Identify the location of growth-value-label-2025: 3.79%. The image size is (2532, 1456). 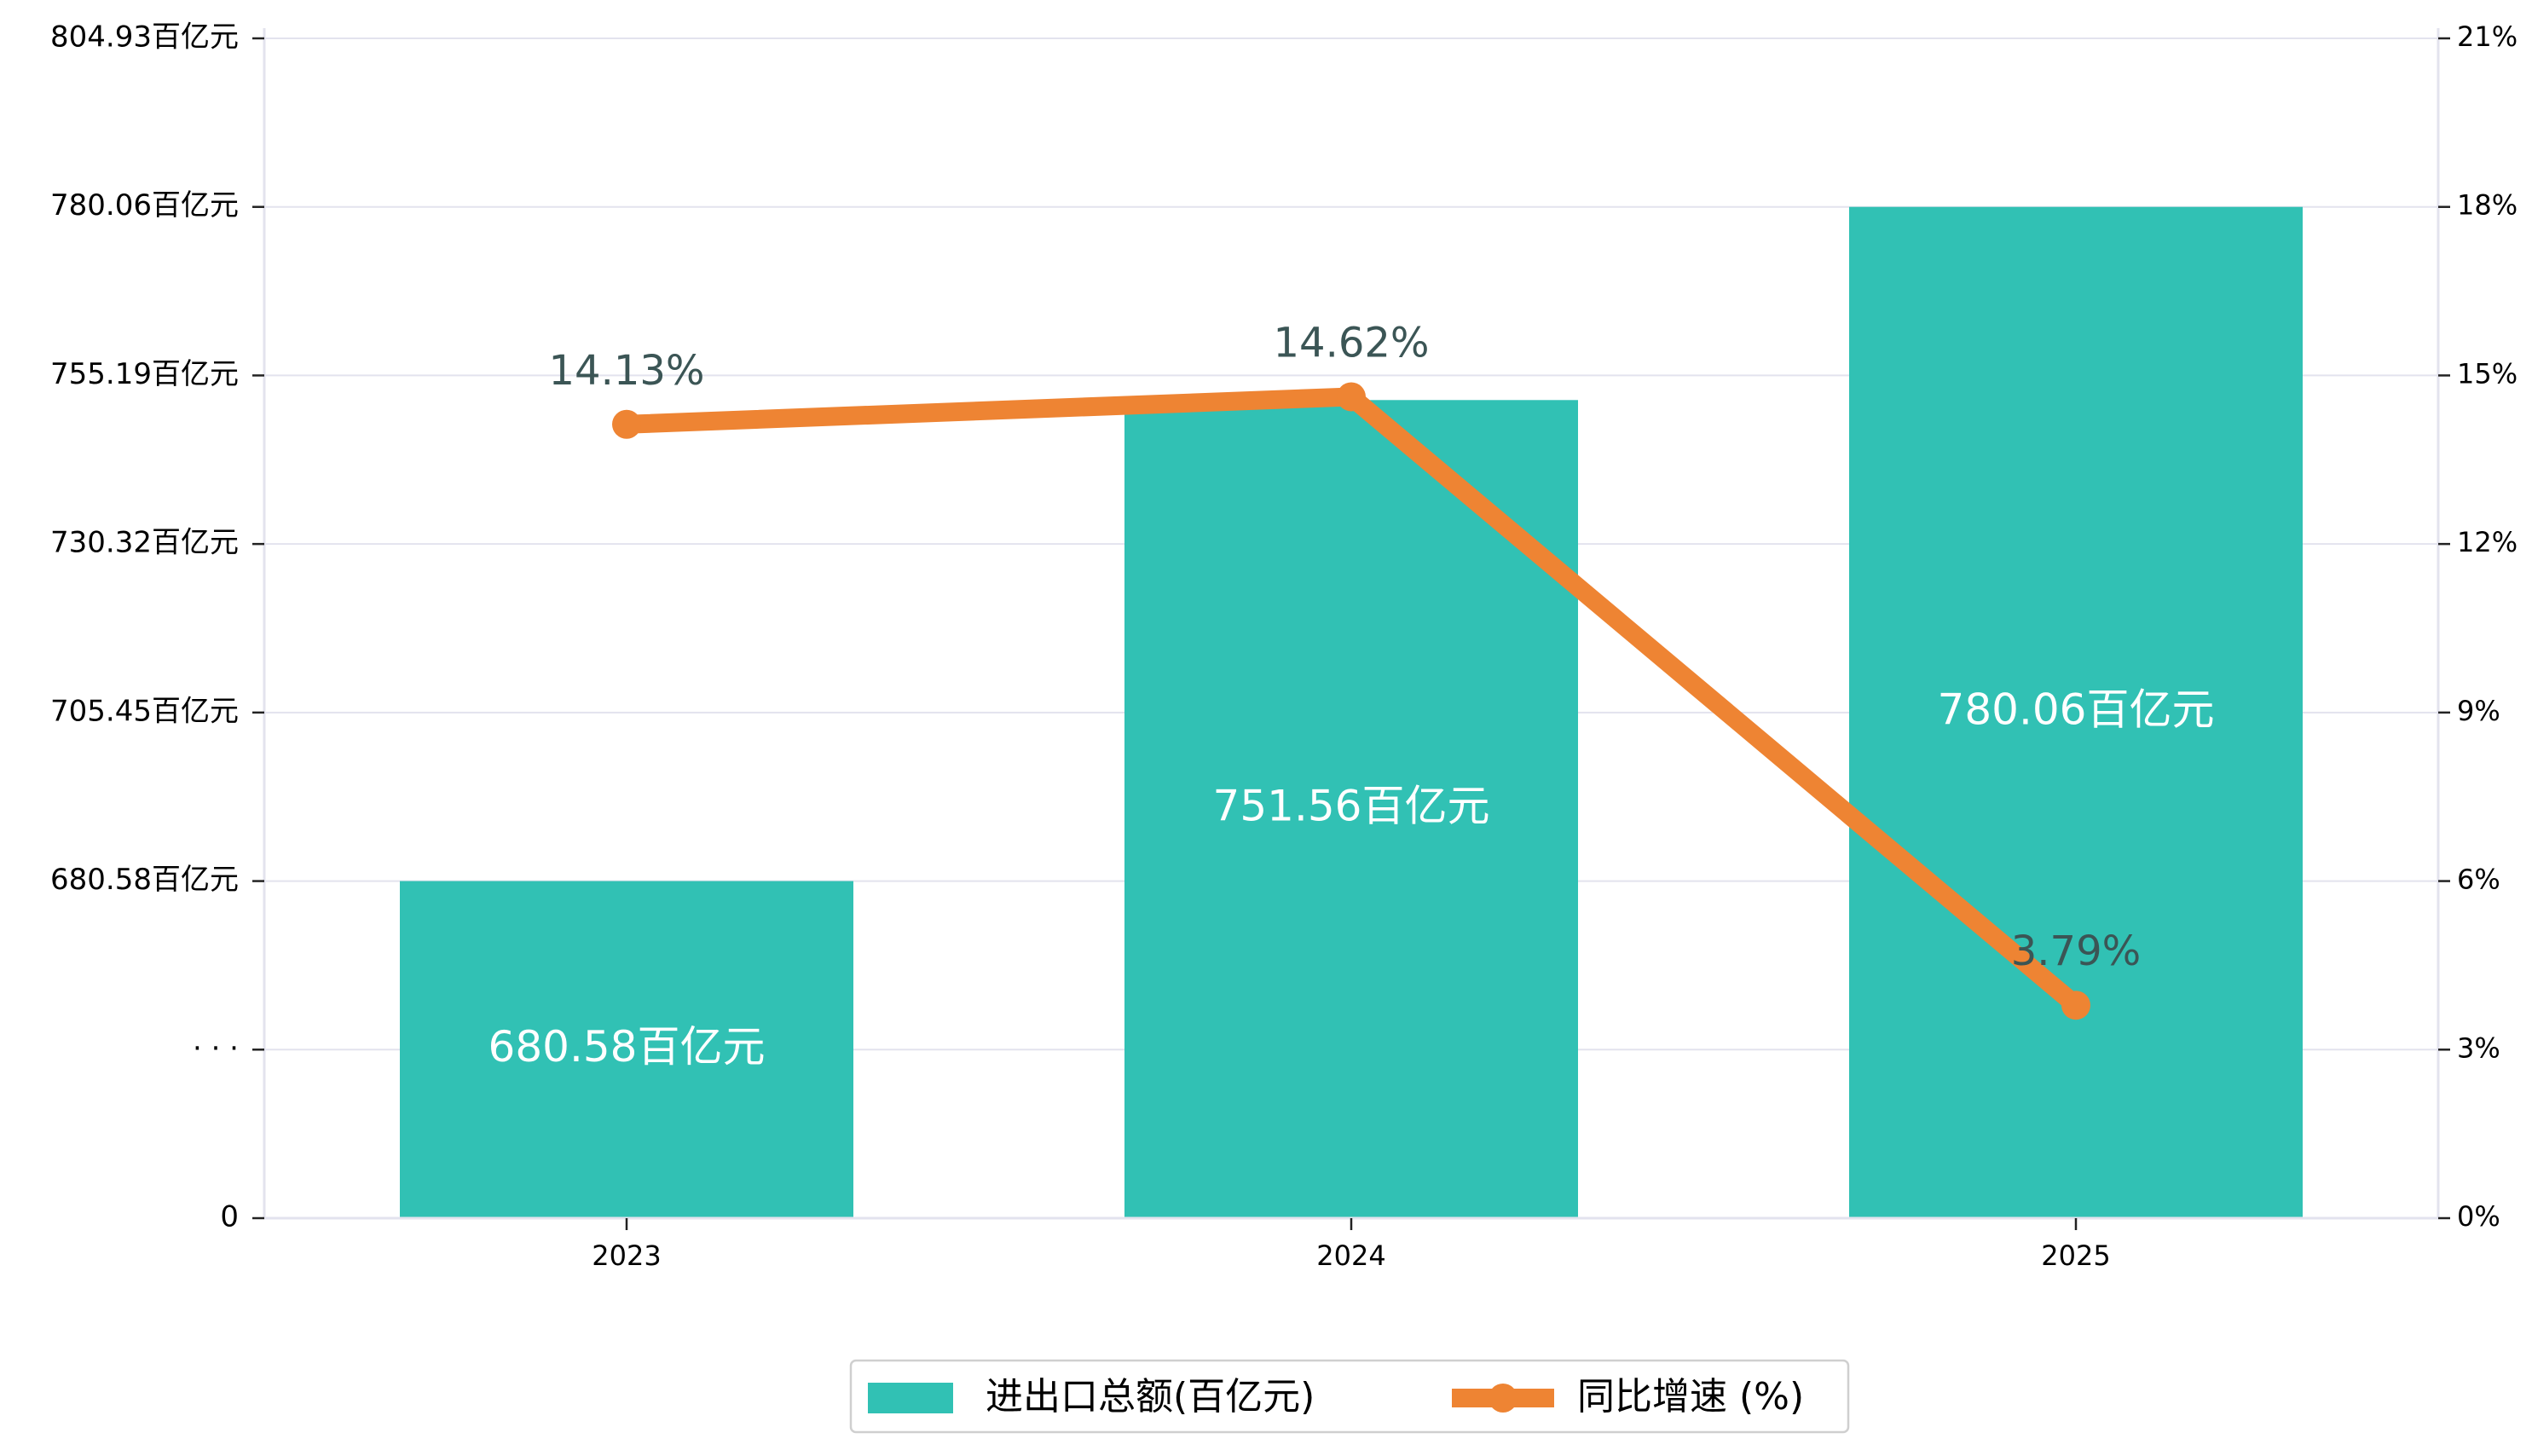
(2076, 951).